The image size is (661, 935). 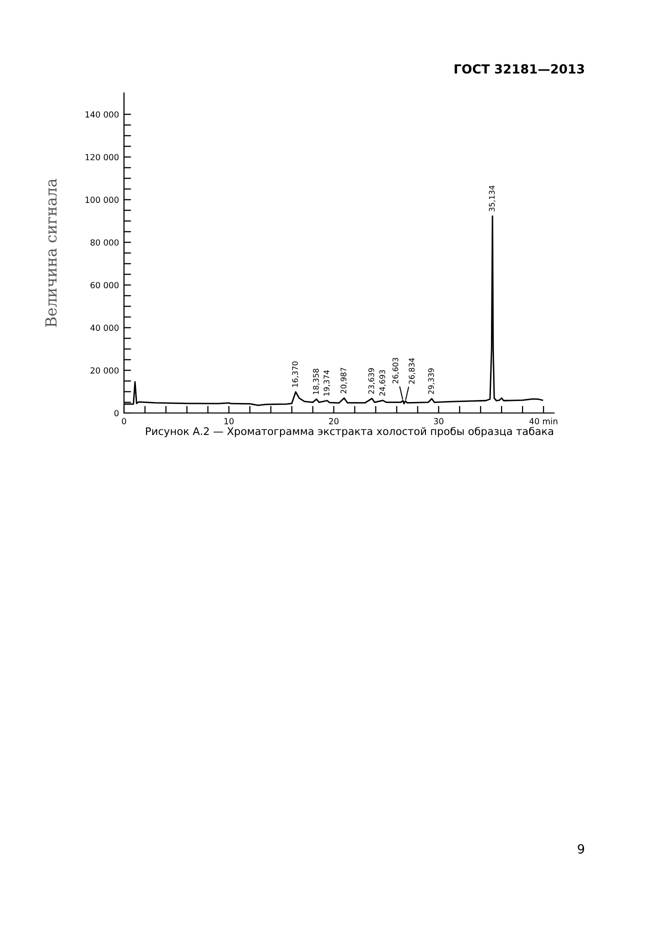 What do you see at coordinates (102, 114) in the screenshot?
I see `y-tick-label: 140 000` at bounding box center [102, 114].